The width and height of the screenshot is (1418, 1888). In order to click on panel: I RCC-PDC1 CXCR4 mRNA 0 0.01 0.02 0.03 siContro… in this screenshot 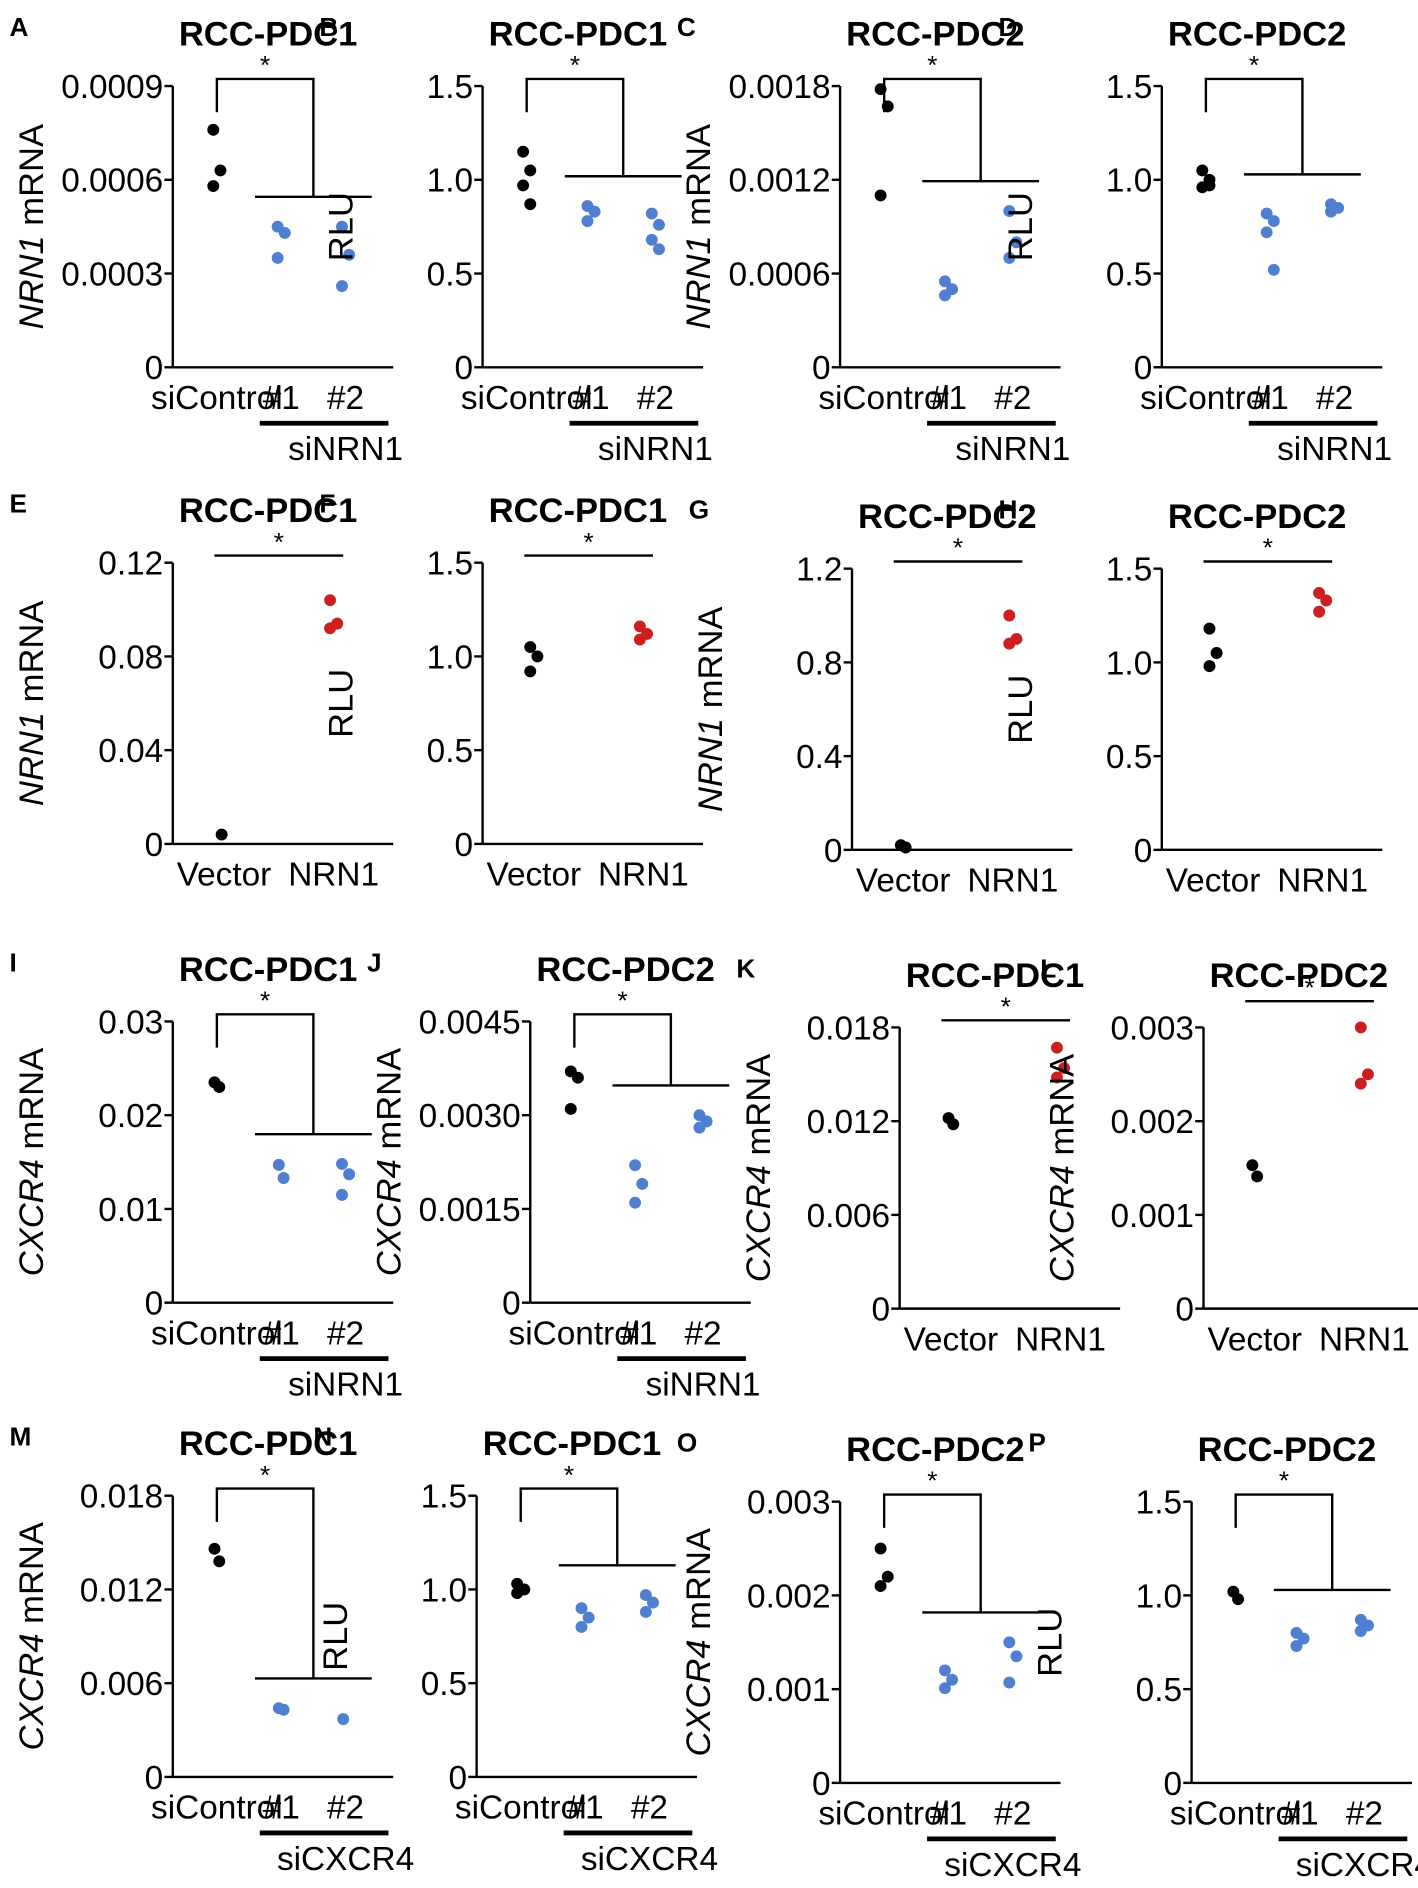, I will do `click(206, 1175)`.